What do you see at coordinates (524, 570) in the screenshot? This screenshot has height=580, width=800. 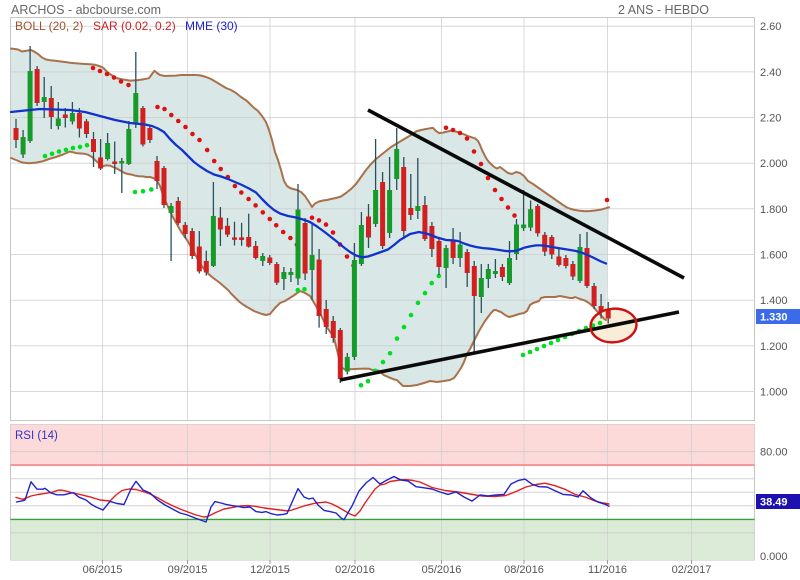 I see `svg-text: 08/2016` at bounding box center [524, 570].